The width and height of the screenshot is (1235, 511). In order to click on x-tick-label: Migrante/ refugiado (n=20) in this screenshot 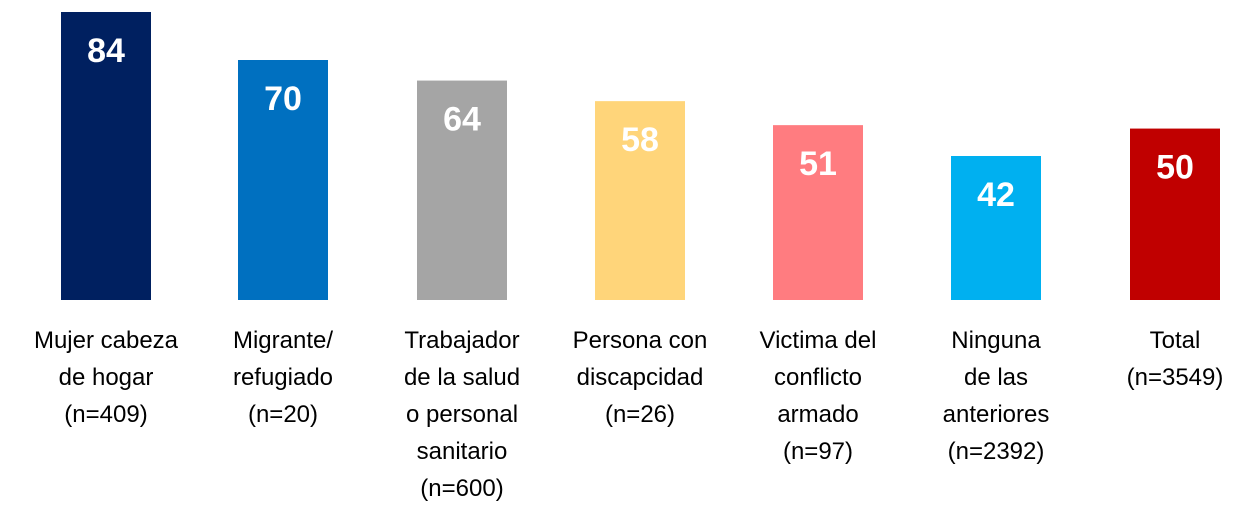, I will do `click(283, 377)`.